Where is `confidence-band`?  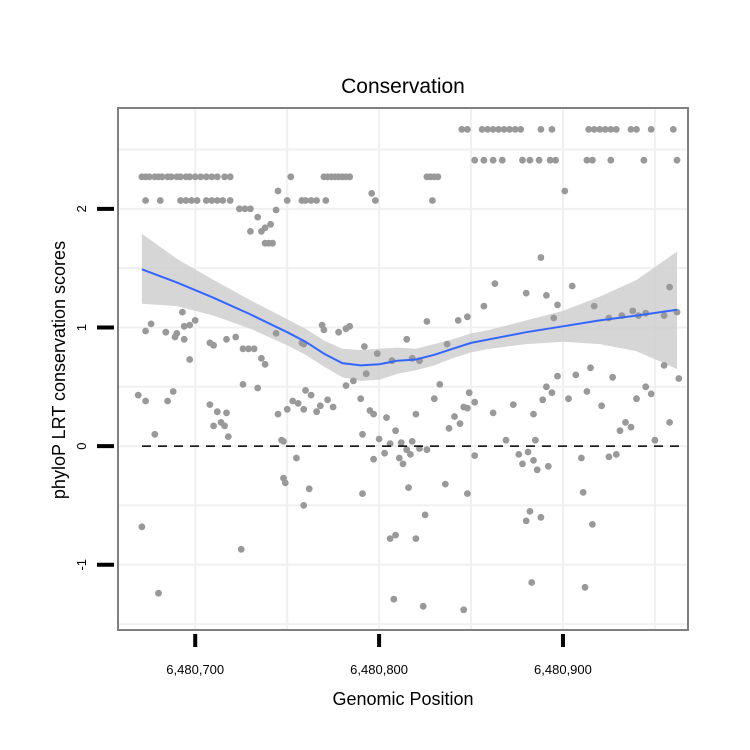
confidence-band is located at coordinates (409, 307).